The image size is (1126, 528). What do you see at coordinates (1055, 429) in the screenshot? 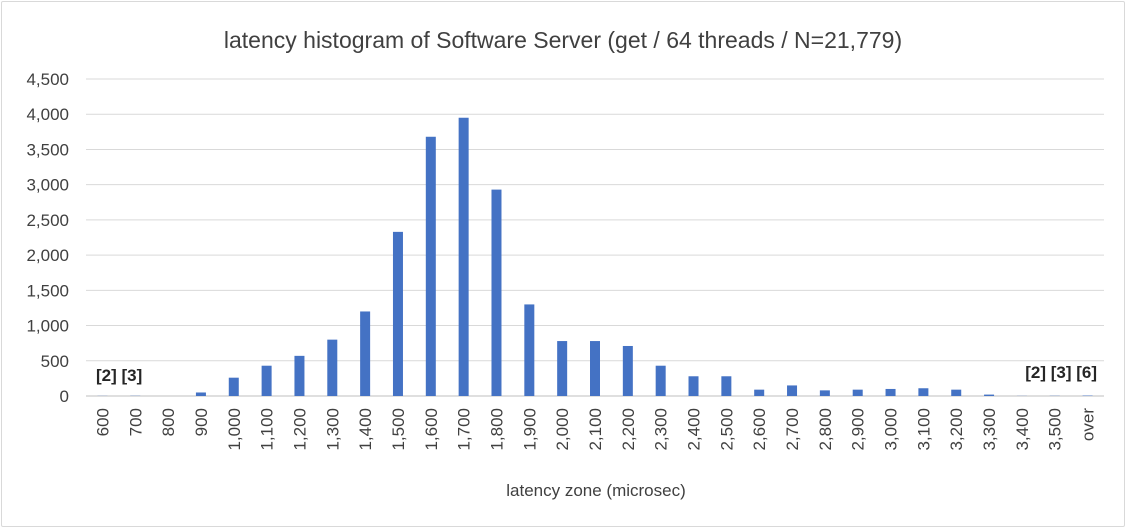
I see `x-tick-label: 3,500` at bounding box center [1055, 429].